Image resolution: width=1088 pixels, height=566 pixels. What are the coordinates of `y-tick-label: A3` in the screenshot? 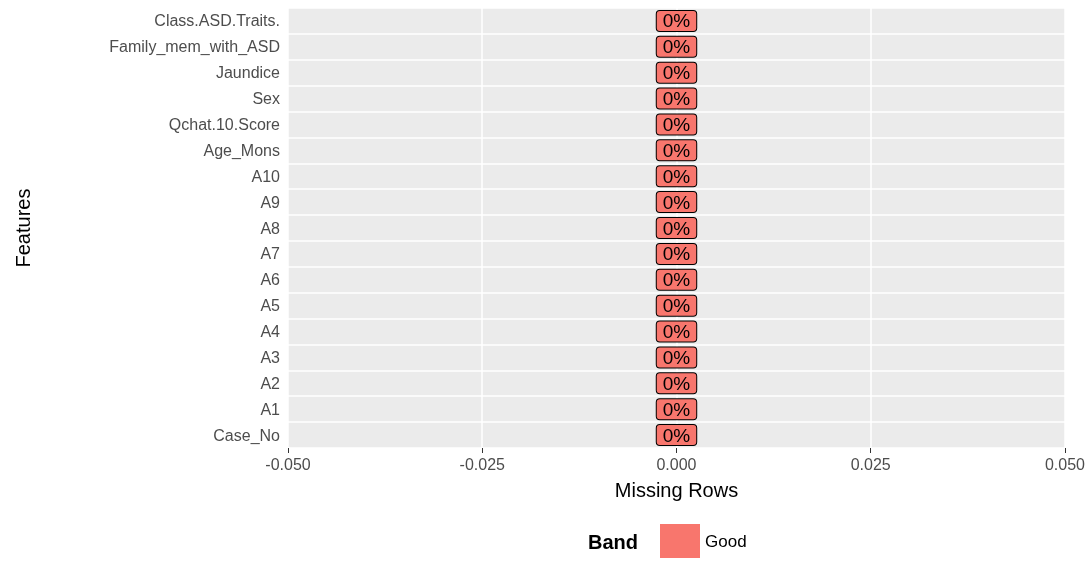 It's located at (270, 357).